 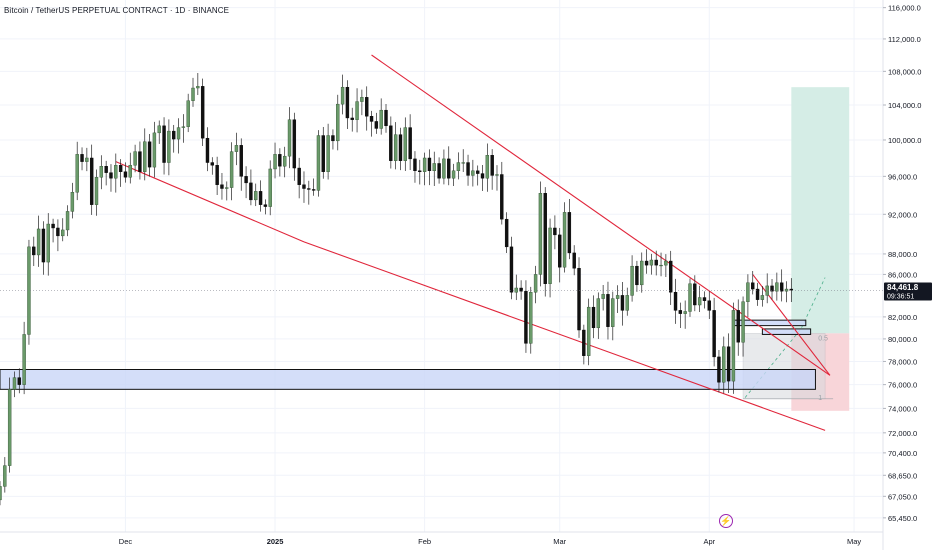 What do you see at coordinates (709, 541) in the screenshot?
I see `x-tick-label: Apr` at bounding box center [709, 541].